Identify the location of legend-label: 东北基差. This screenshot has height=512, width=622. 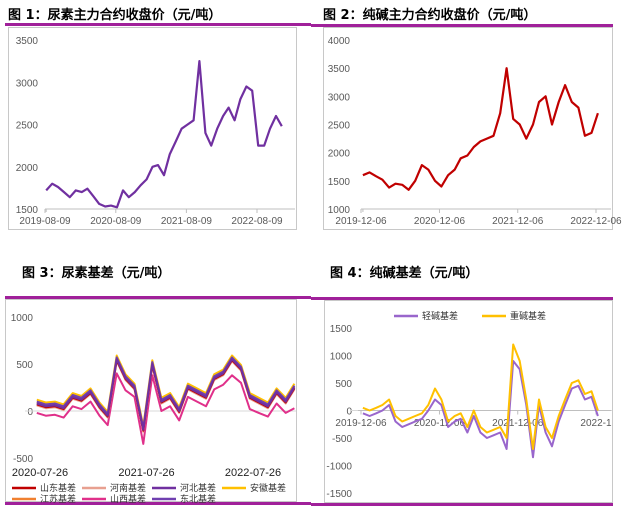
(198, 499).